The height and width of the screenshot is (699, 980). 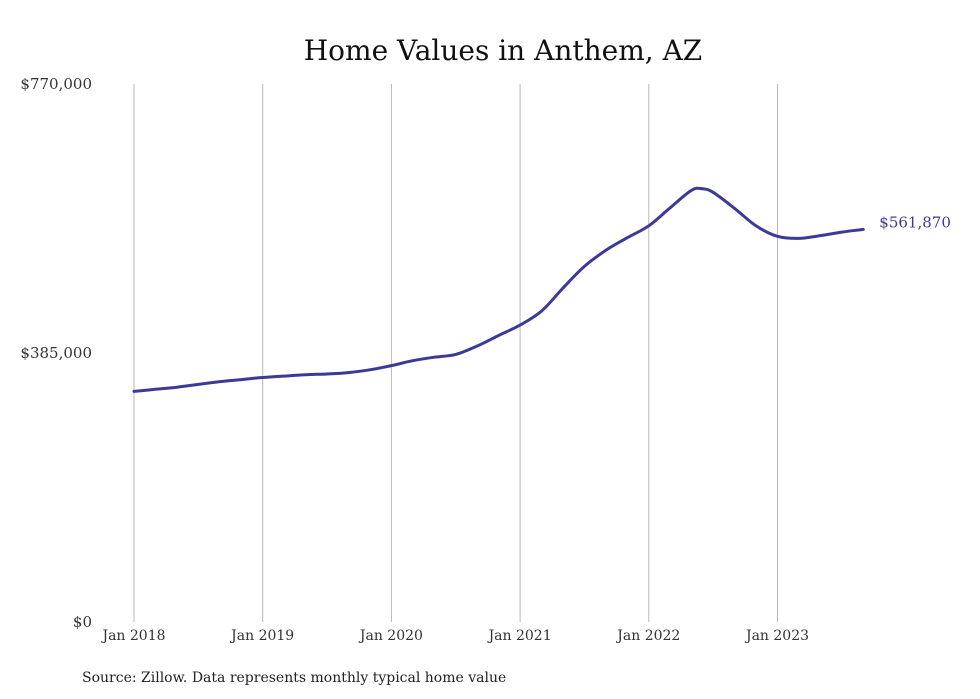 What do you see at coordinates (132, 636) in the screenshot?
I see `x-tick-label: Jan 2018` at bounding box center [132, 636].